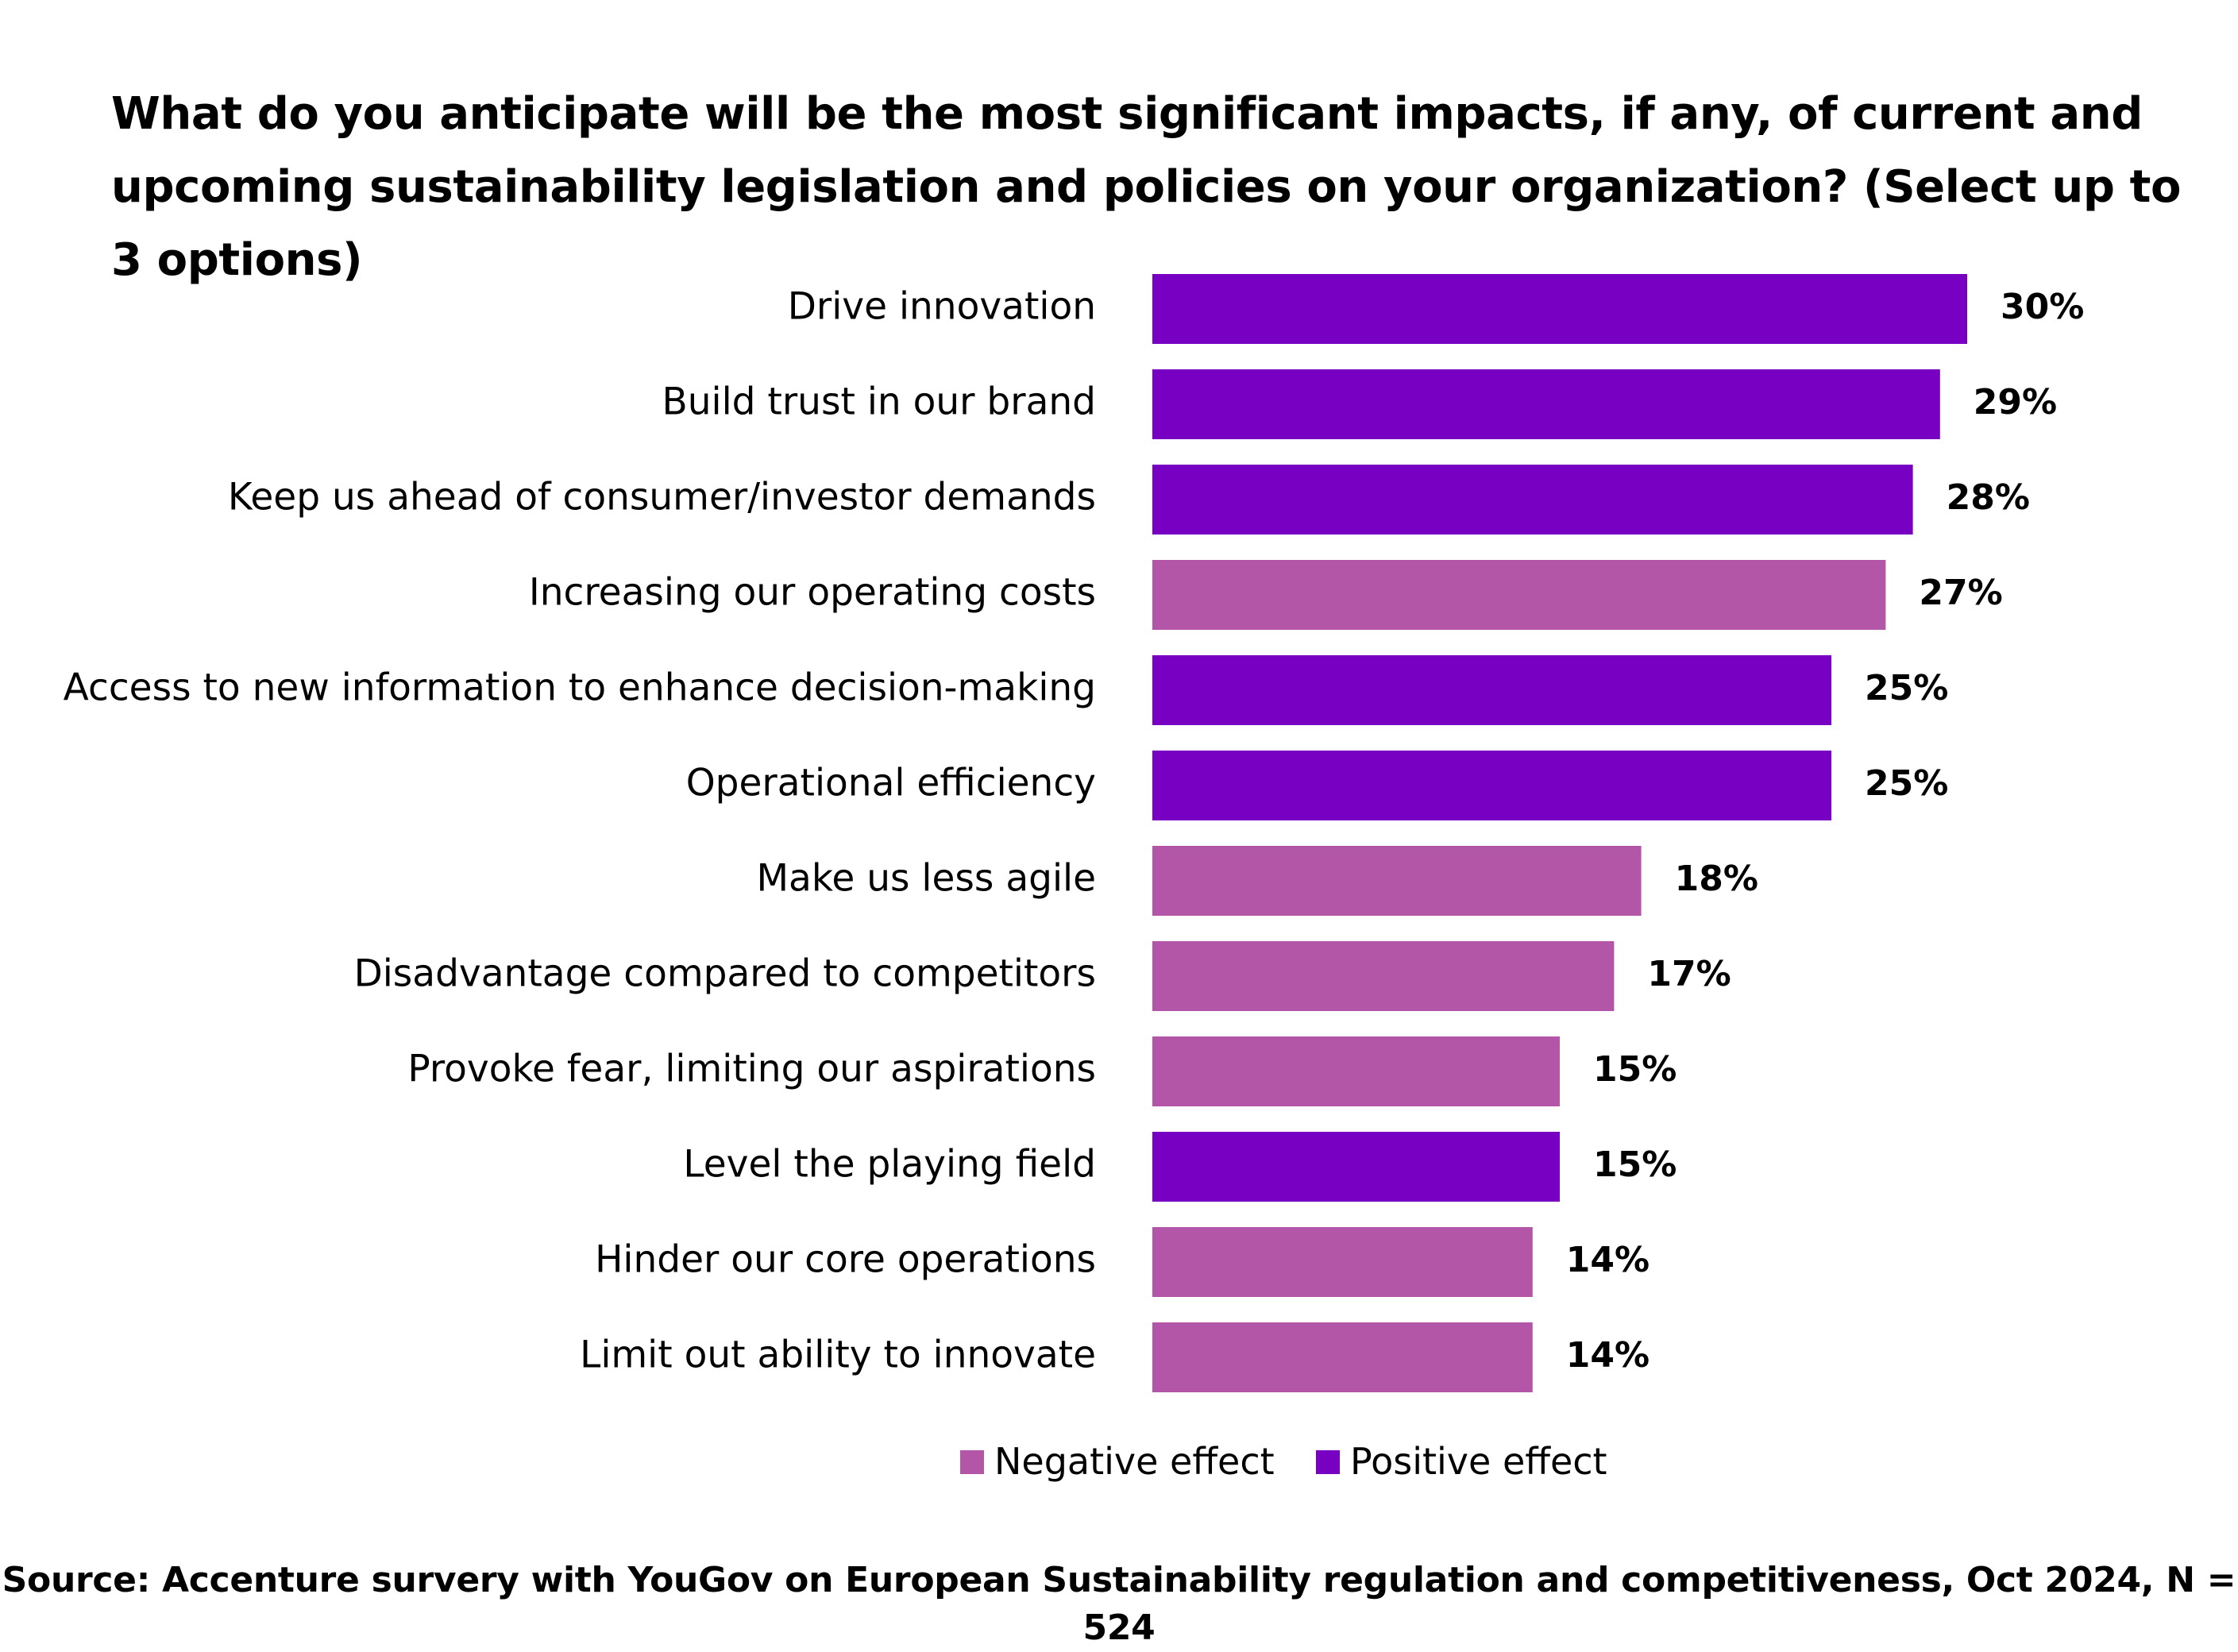  I want to click on category-label-6: Operational efficiency, so click(891, 783).